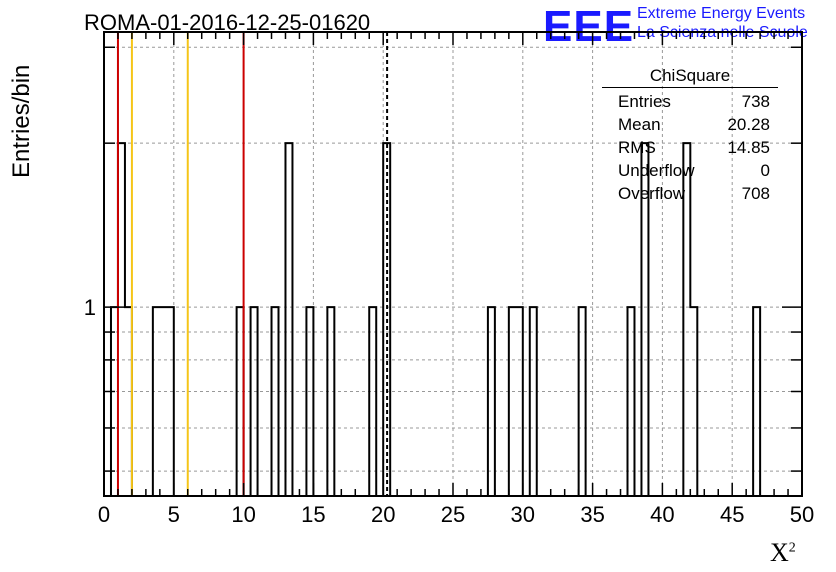 Image resolution: width=836 pixels, height=572 pixels. I want to click on x-tick-label: 0, so click(104, 514).